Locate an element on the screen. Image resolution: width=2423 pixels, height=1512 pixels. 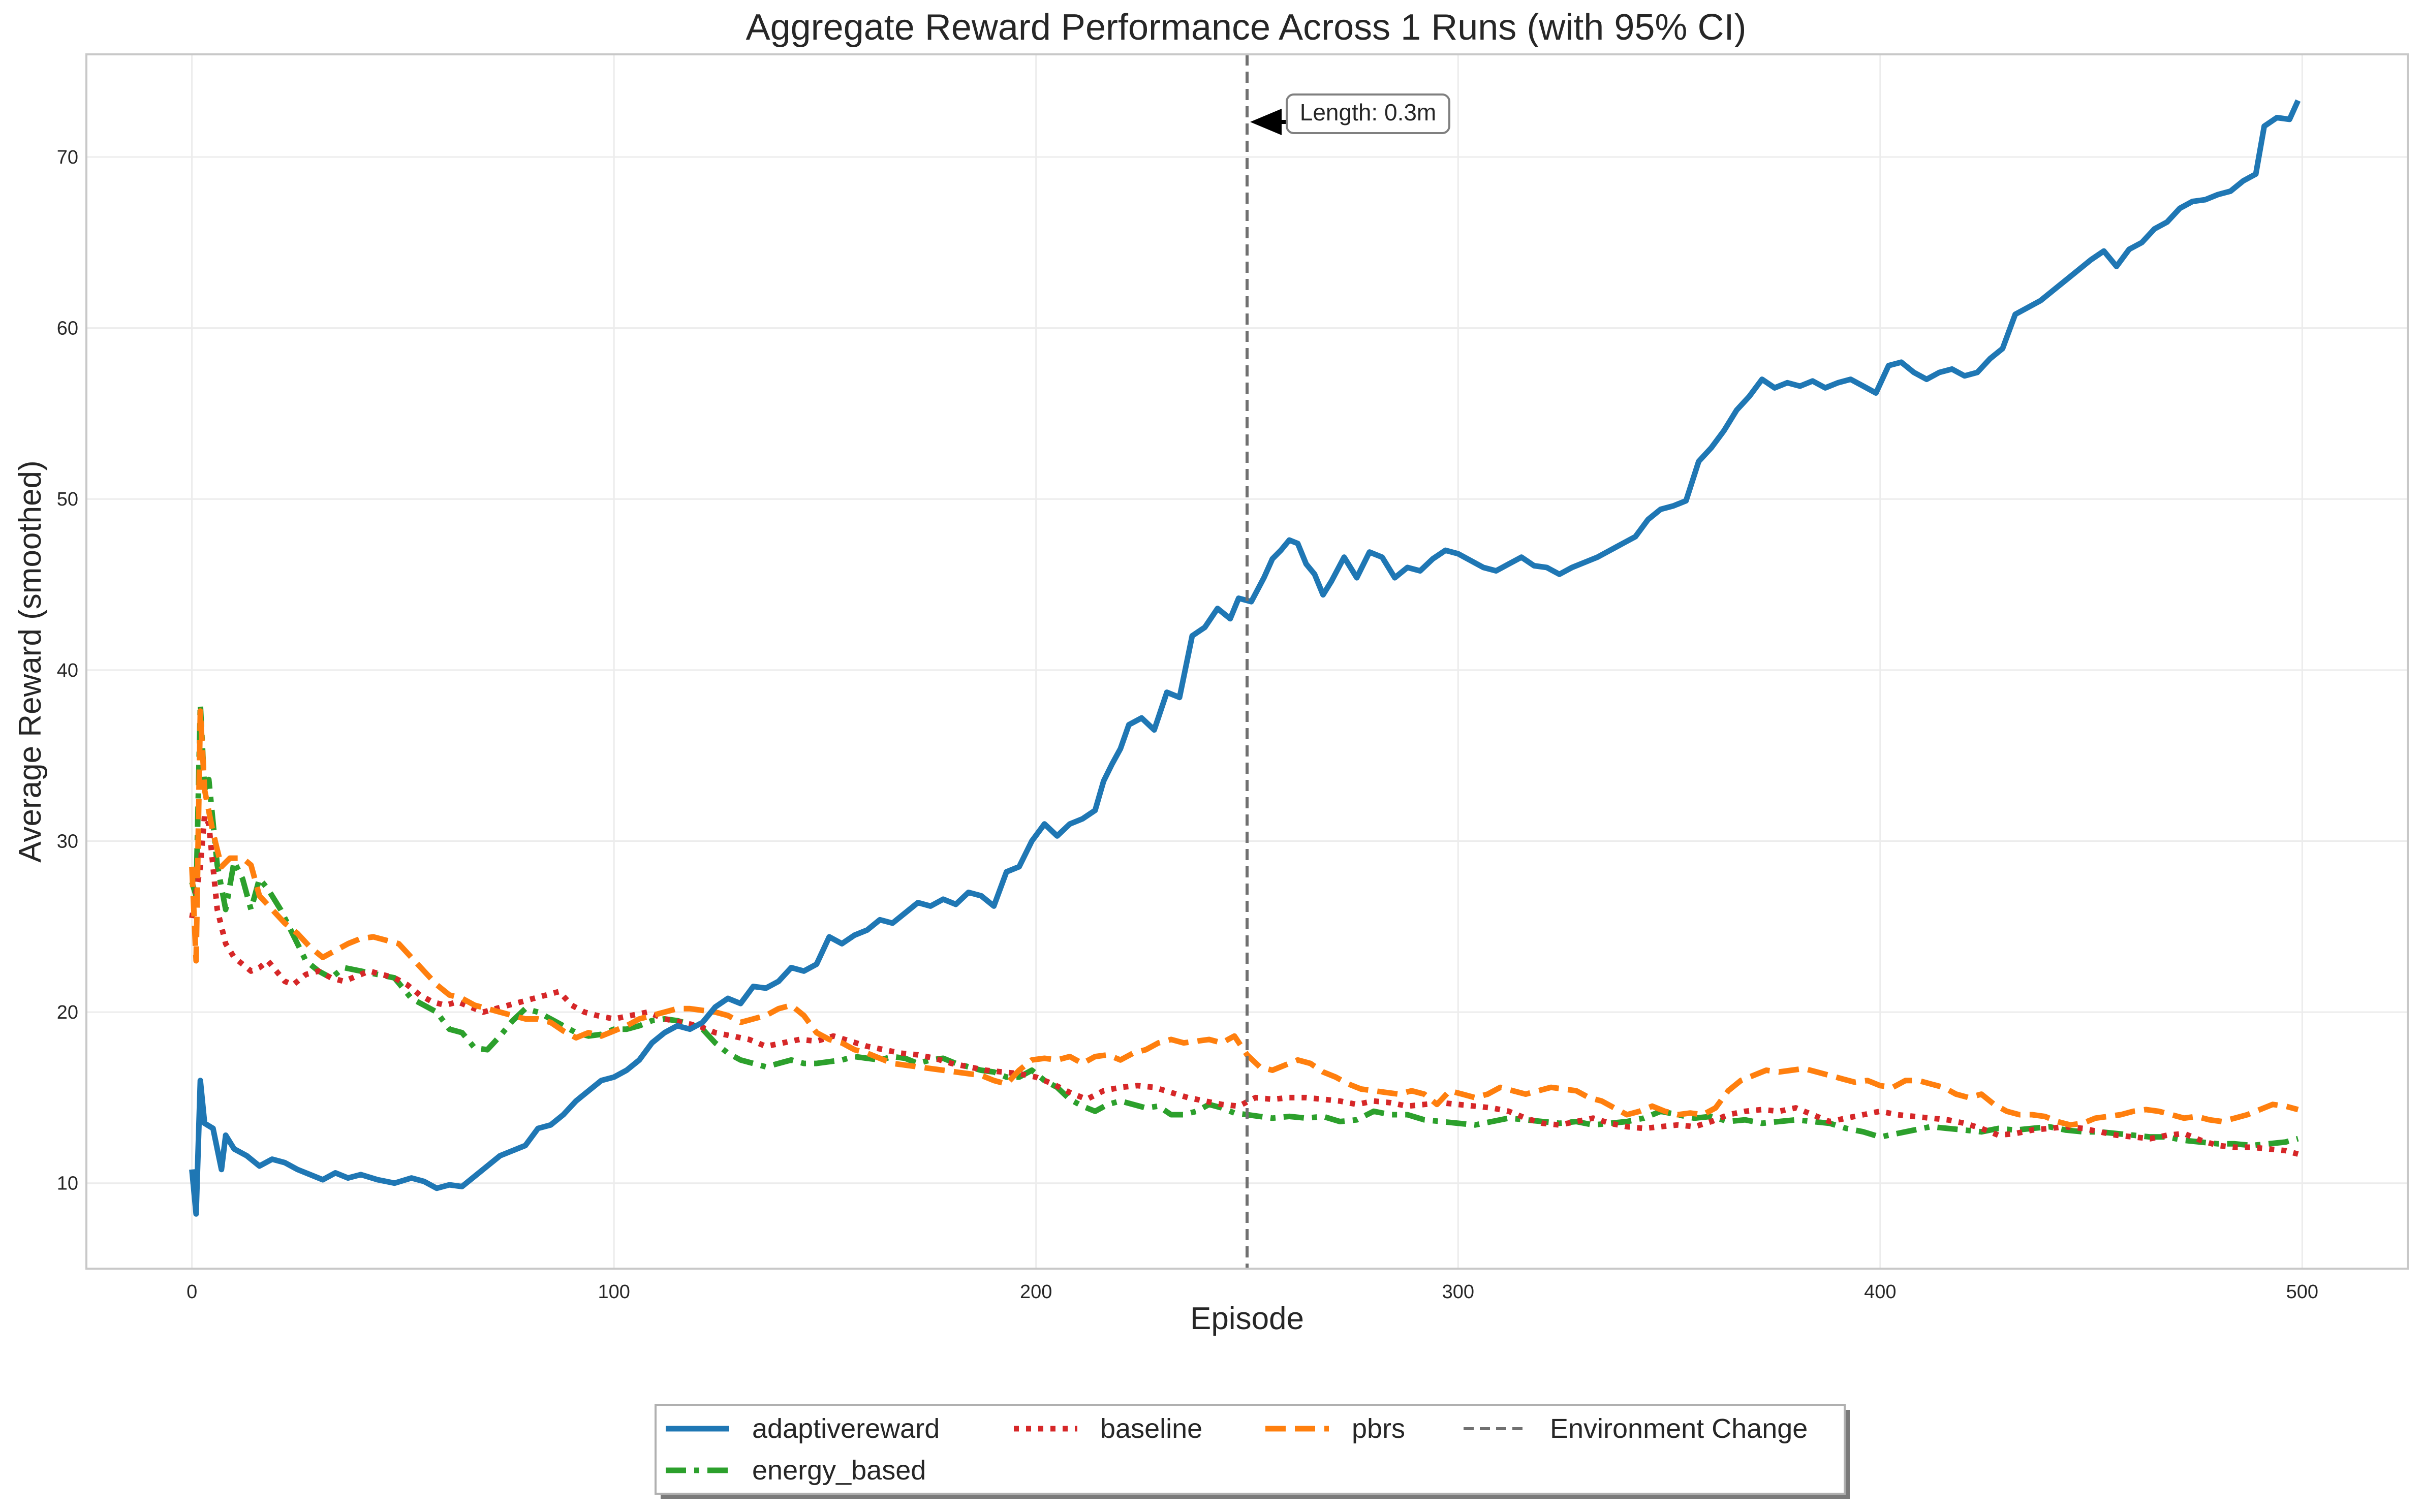
legend-label: adaptivereward is located at coordinates (846, 1428).